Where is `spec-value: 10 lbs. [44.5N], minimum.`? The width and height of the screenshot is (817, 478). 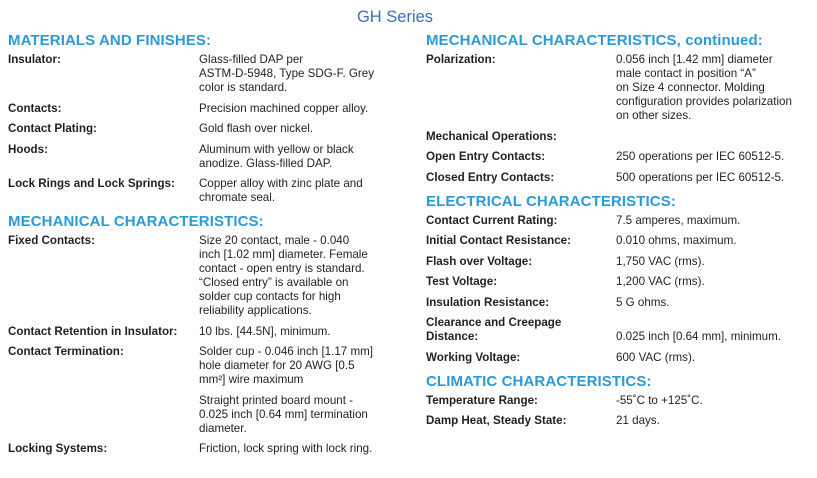 spec-value: 10 lbs. [44.5N], minimum. is located at coordinates (264, 332).